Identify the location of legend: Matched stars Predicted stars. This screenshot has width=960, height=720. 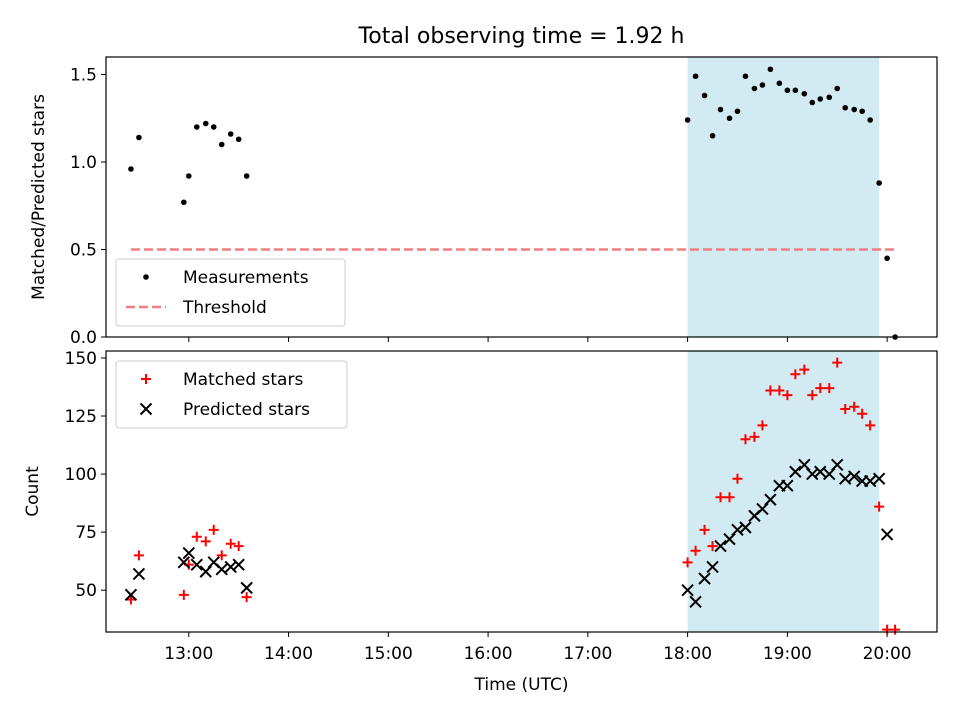
(231, 394).